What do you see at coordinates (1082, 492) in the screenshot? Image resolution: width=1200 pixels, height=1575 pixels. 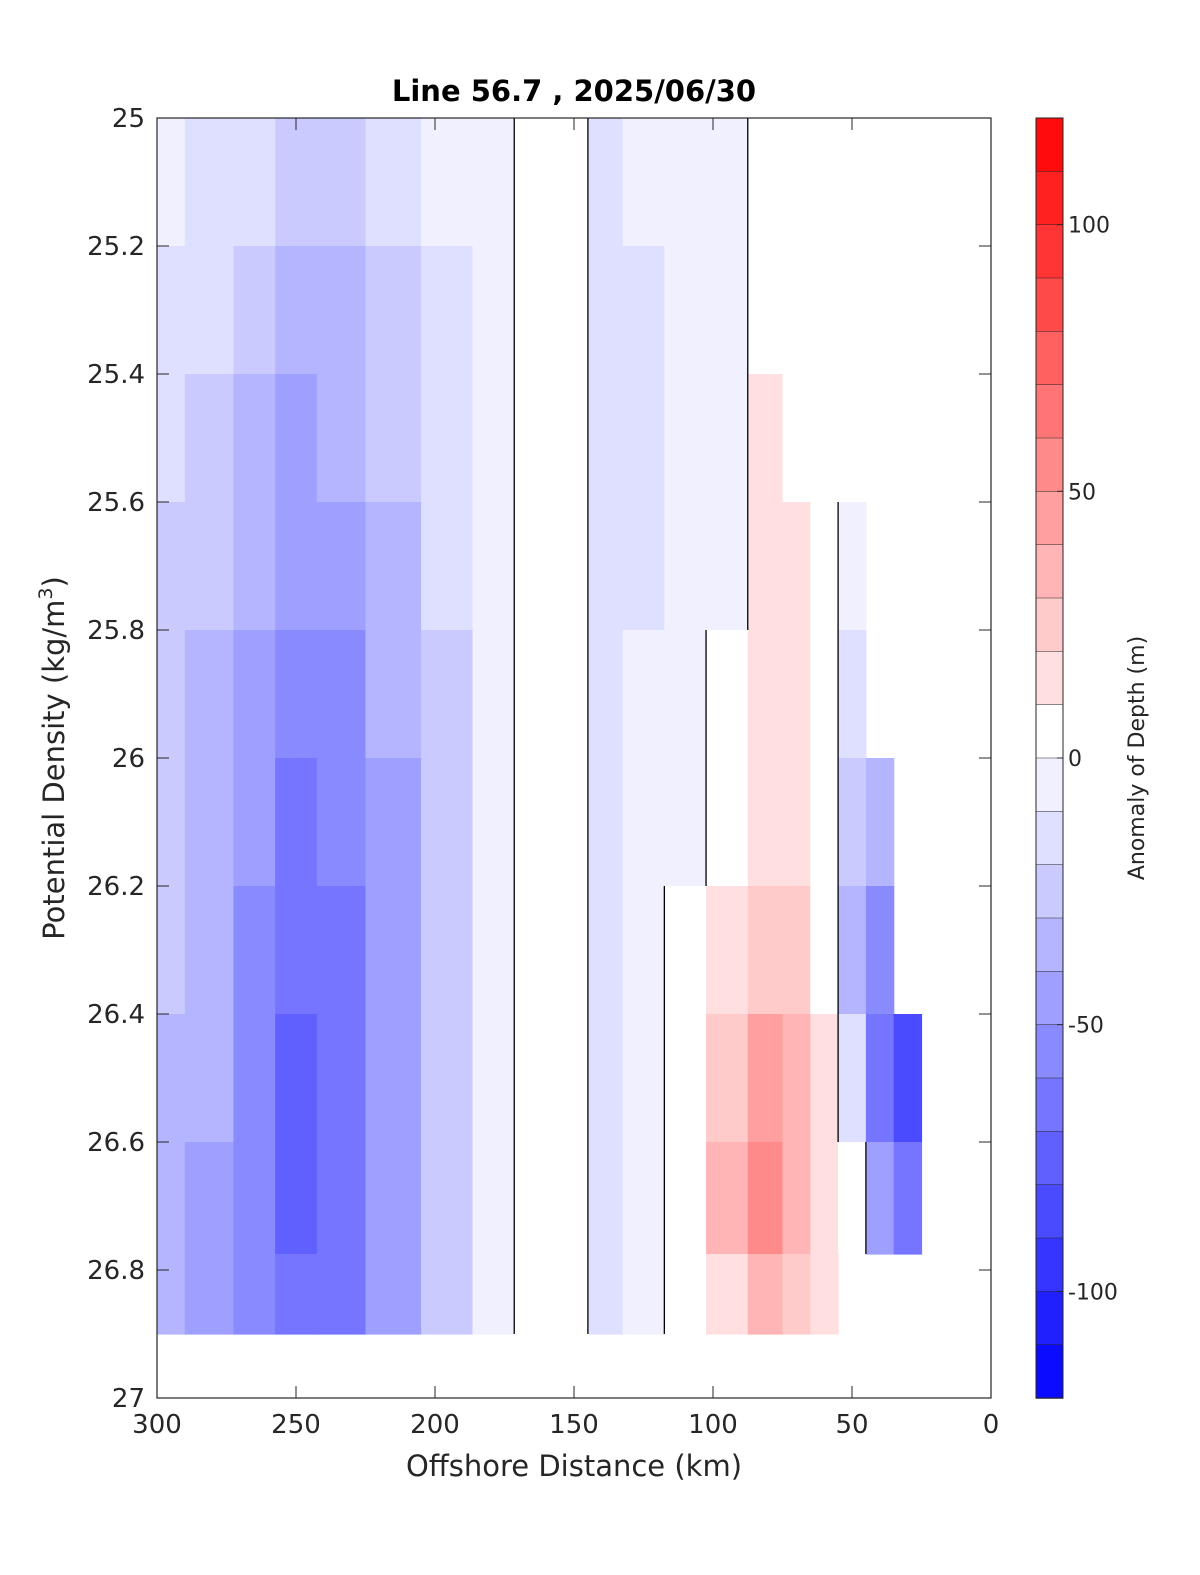 I see `colorbar-tick-label: 50` at bounding box center [1082, 492].